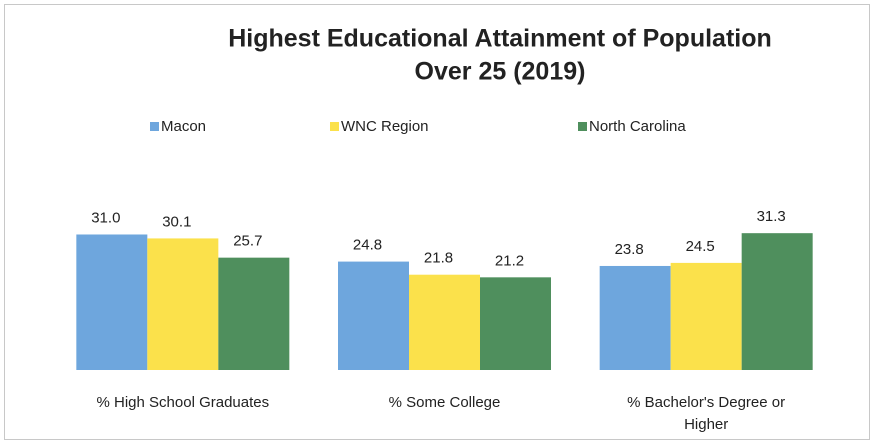 This screenshot has height=447, width=877. Describe the element at coordinates (247, 241) in the screenshot. I see `data-label: 25.7` at that location.